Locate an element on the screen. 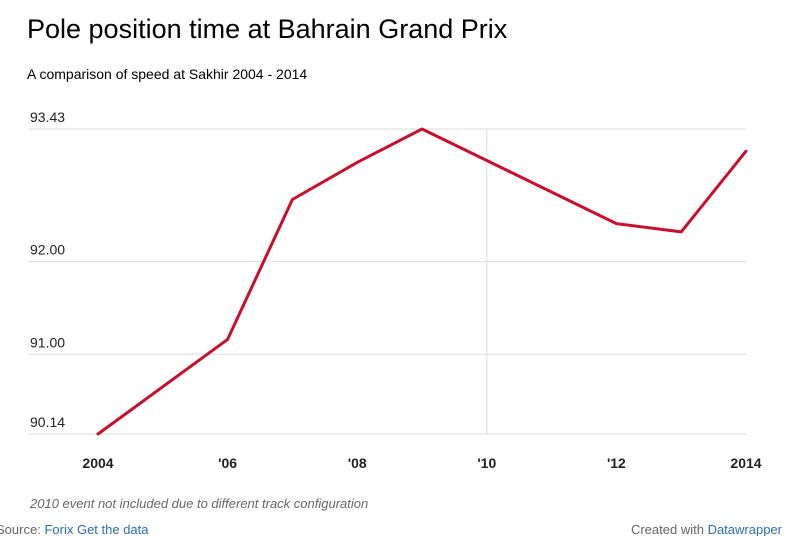  x-tick-label: 2004 is located at coordinates (97, 463).